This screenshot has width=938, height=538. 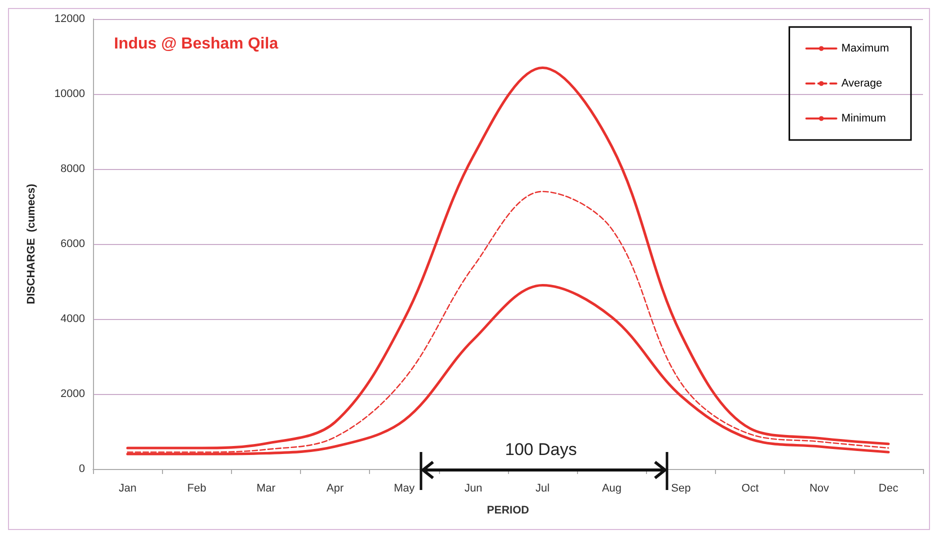 I want to click on x-tick-label: Mar, so click(x=266, y=488).